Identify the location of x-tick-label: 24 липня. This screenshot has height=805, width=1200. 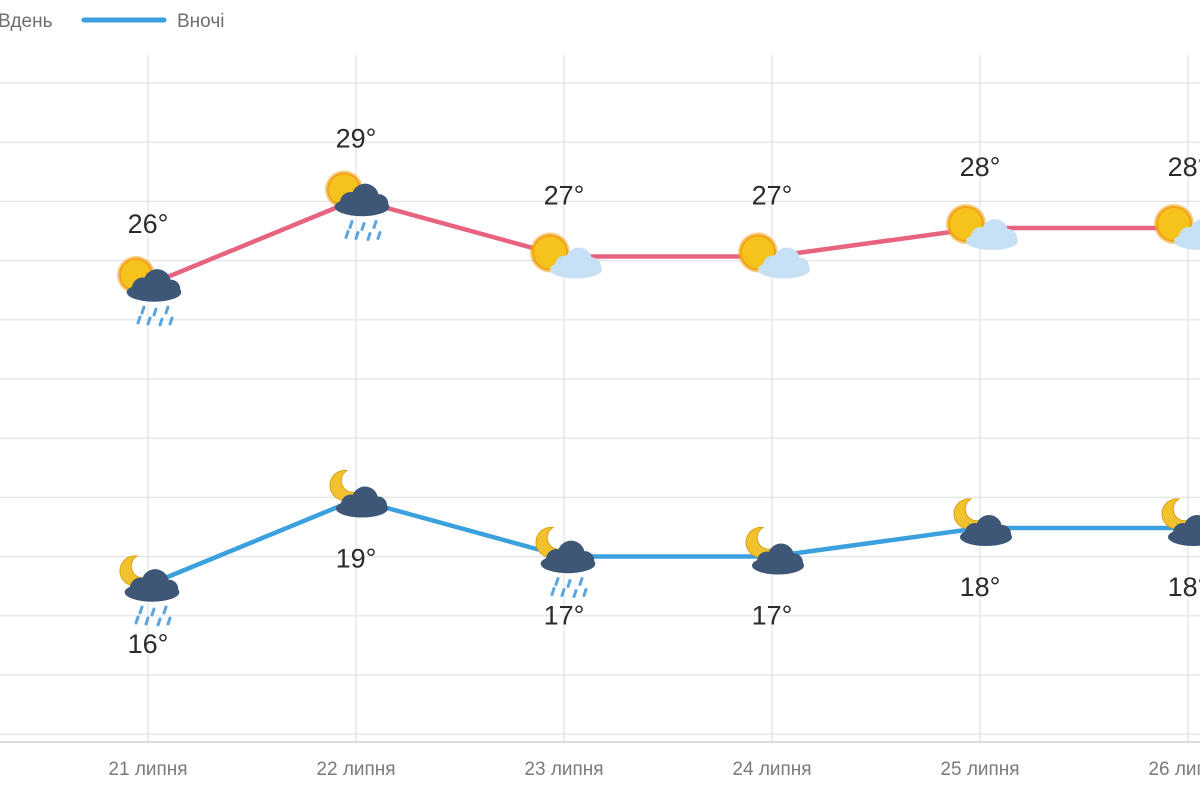
(771, 769).